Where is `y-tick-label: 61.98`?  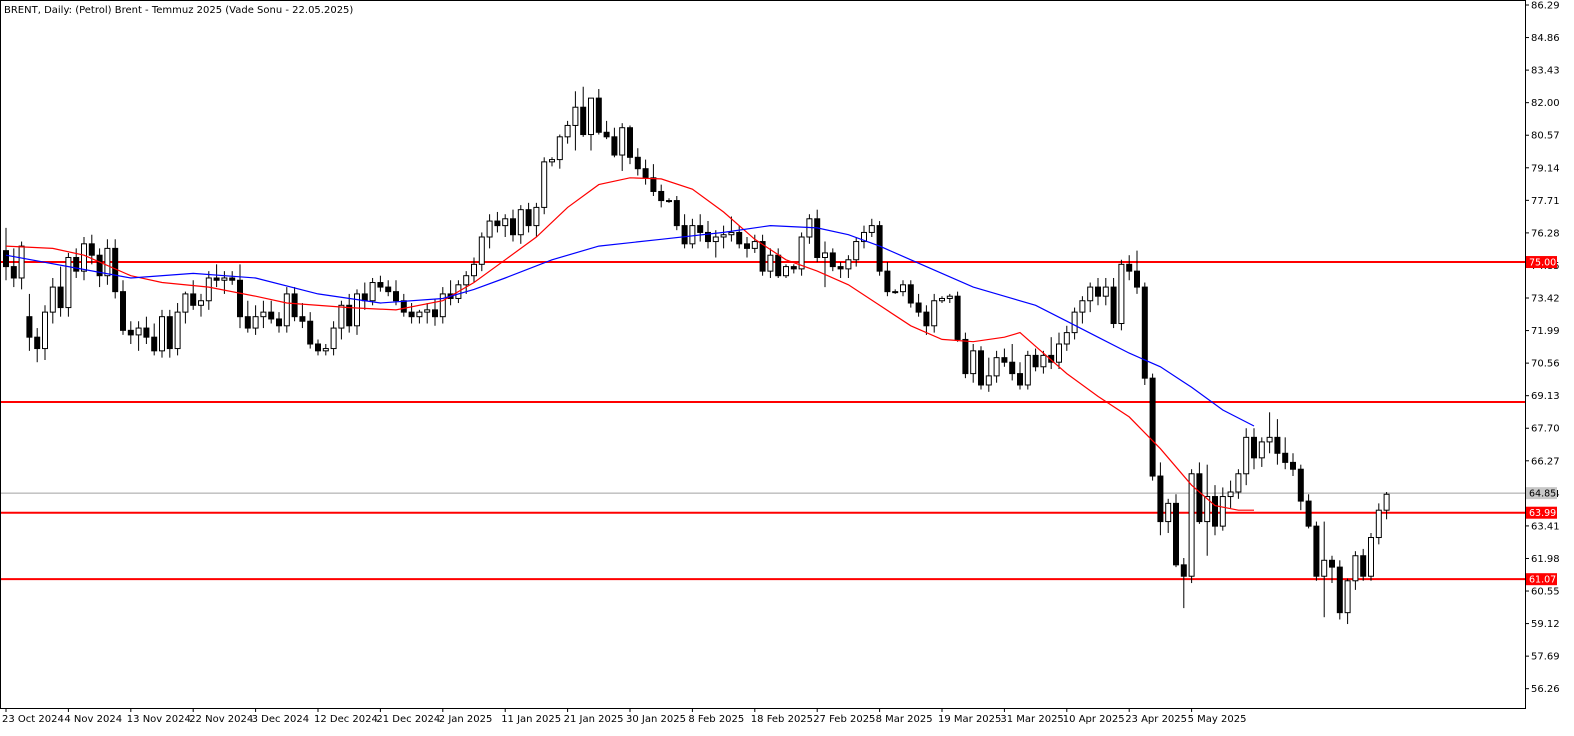 y-tick-label: 61.98 is located at coordinates (1545, 559).